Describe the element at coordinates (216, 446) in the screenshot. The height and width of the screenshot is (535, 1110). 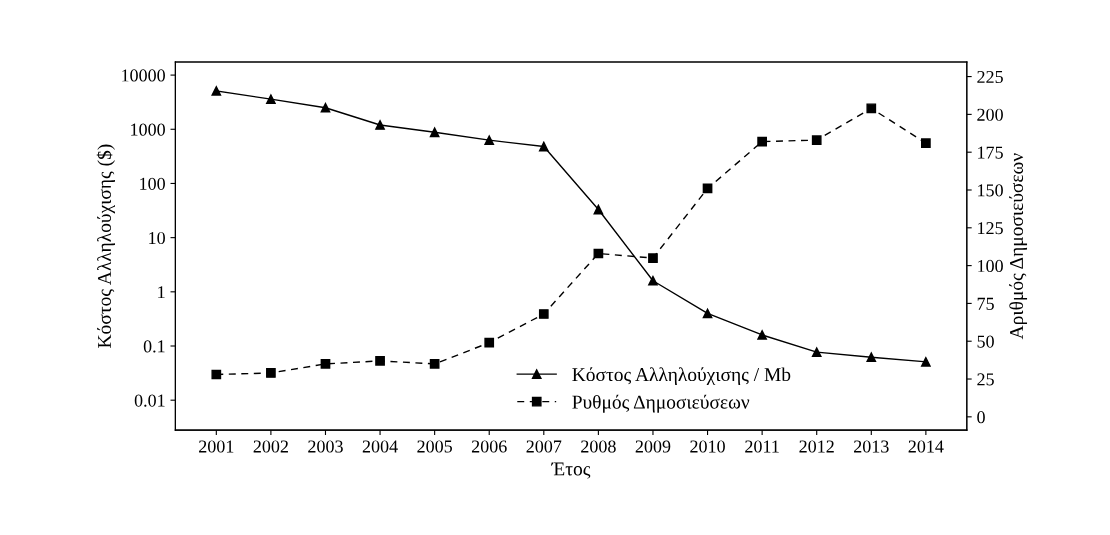
I see `x-tick-label: 2001` at that location.